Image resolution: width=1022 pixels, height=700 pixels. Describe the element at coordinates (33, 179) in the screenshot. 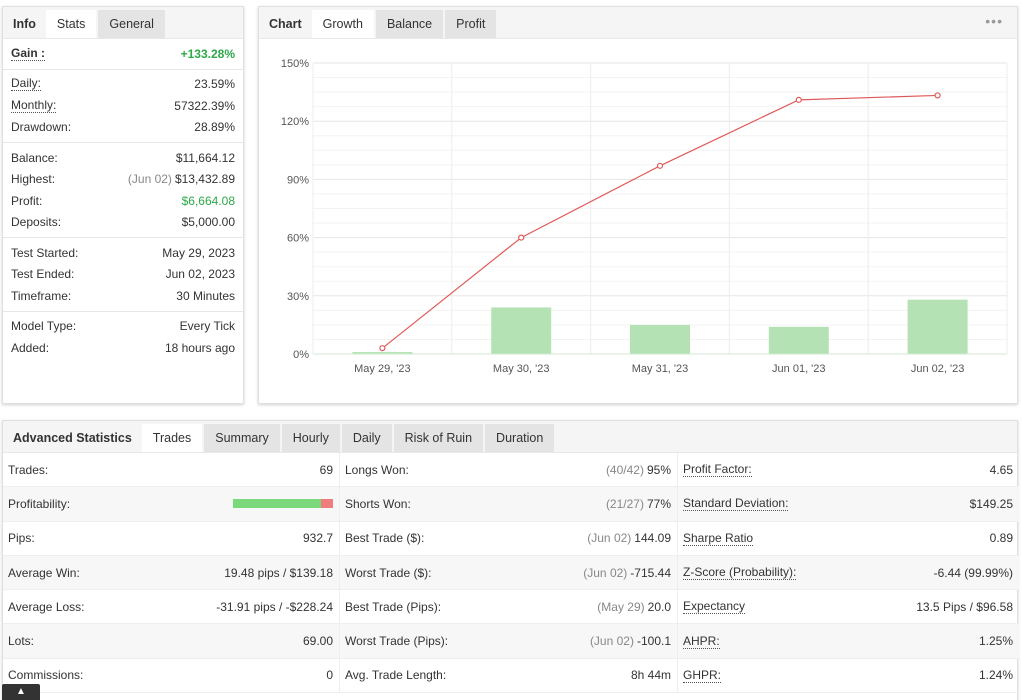

I see `info-label: Highest:` at that location.